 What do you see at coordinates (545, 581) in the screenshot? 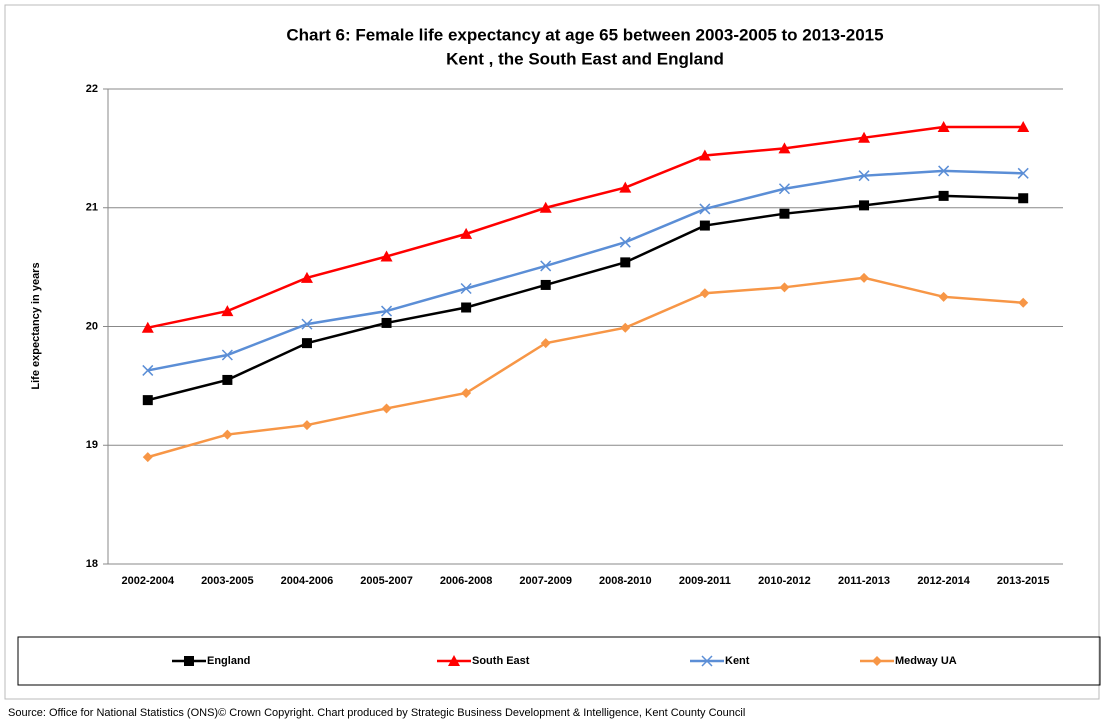
I see `x-tick-label: 2007-2009` at bounding box center [545, 581].